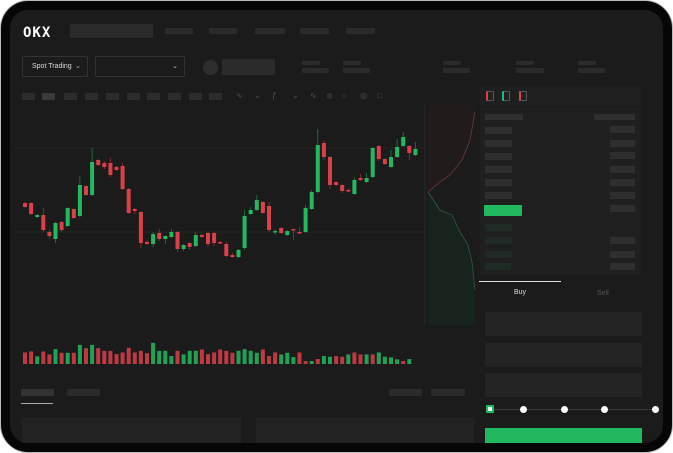  Describe the element at coordinates (295, 95) in the screenshot. I see `chevron-down-icon: ⌄` at that location.